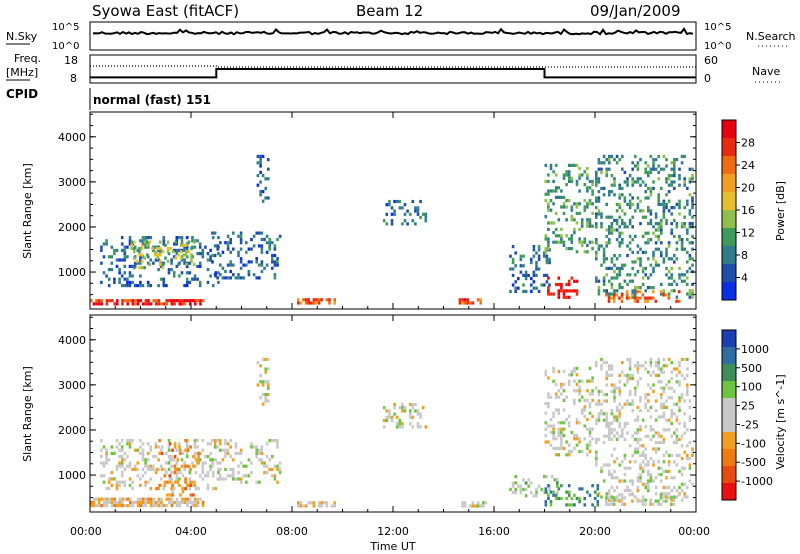 The height and width of the screenshot is (554, 800). What do you see at coordinates (152, 100) in the screenshot?
I see `cpid-text: normal (fast) 151` at bounding box center [152, 100].